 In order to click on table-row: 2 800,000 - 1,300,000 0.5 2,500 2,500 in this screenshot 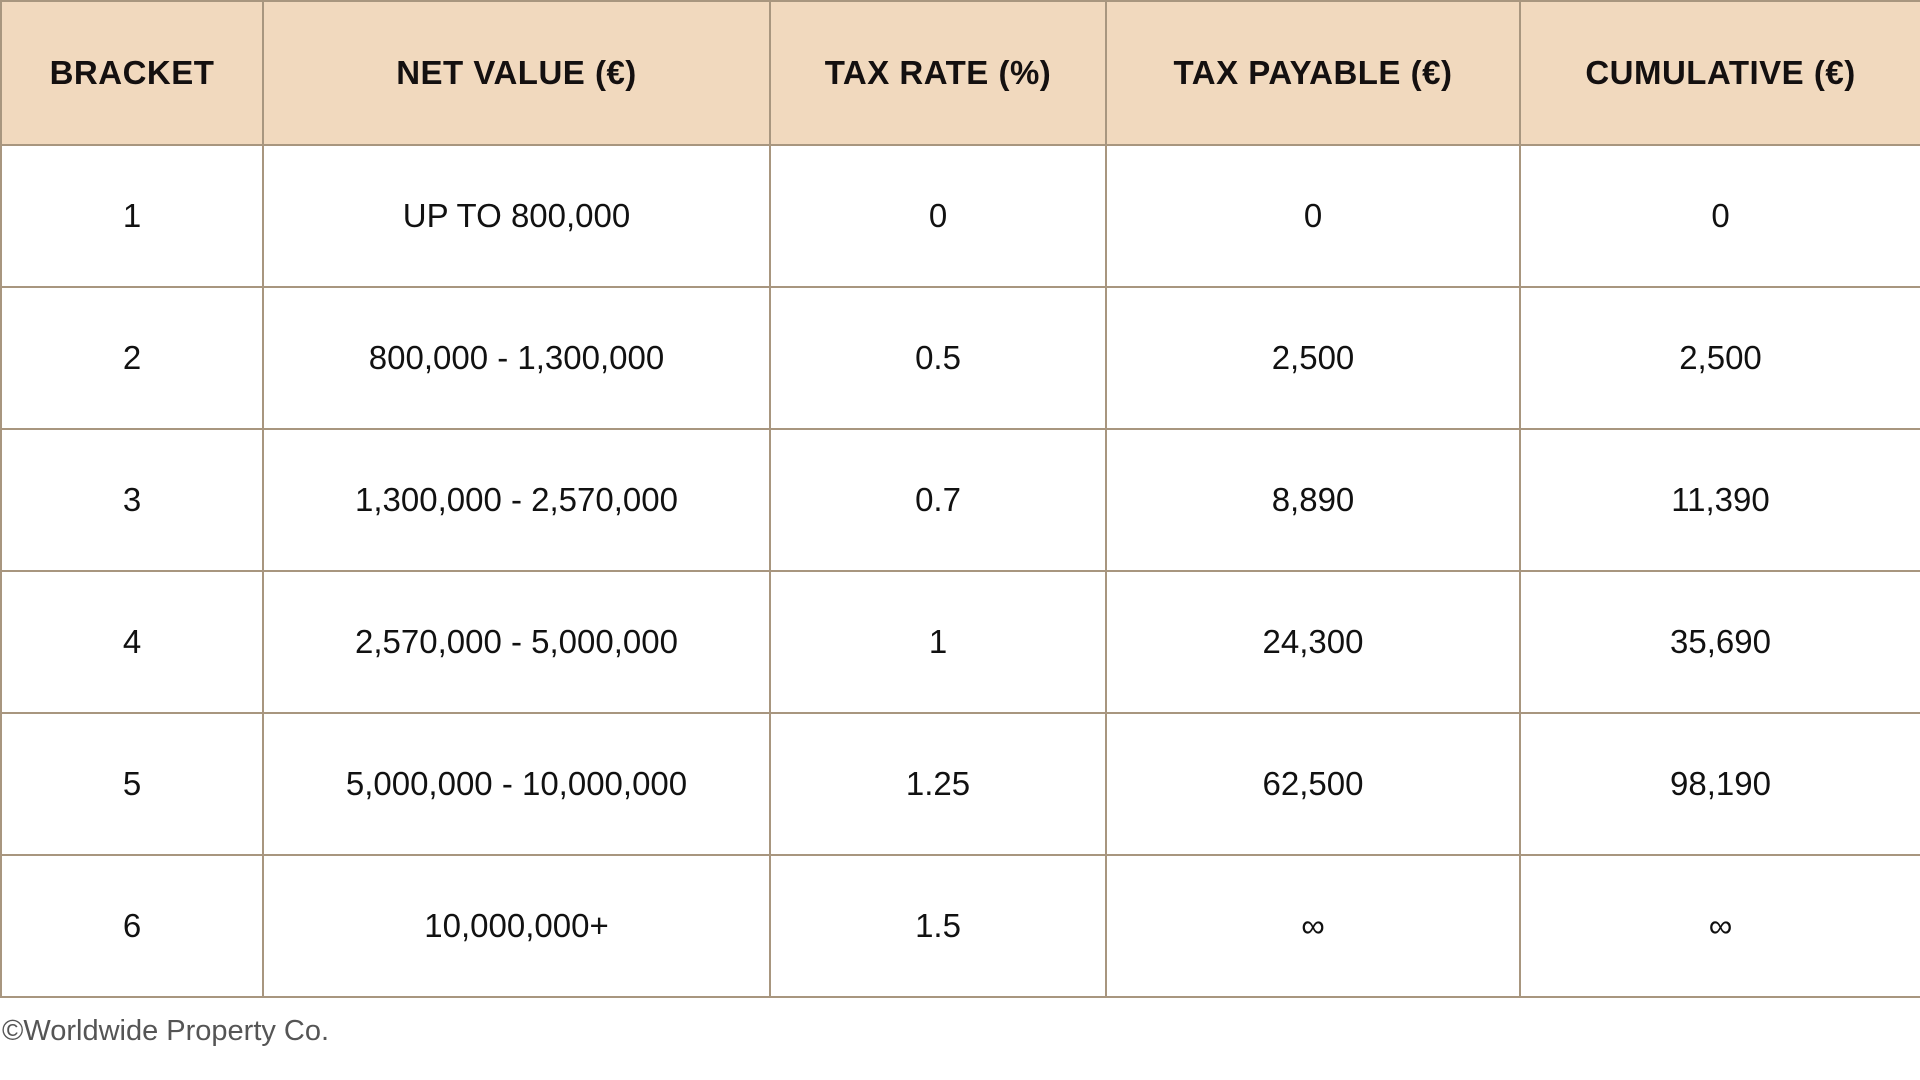, I will do `click(960, 358)`.